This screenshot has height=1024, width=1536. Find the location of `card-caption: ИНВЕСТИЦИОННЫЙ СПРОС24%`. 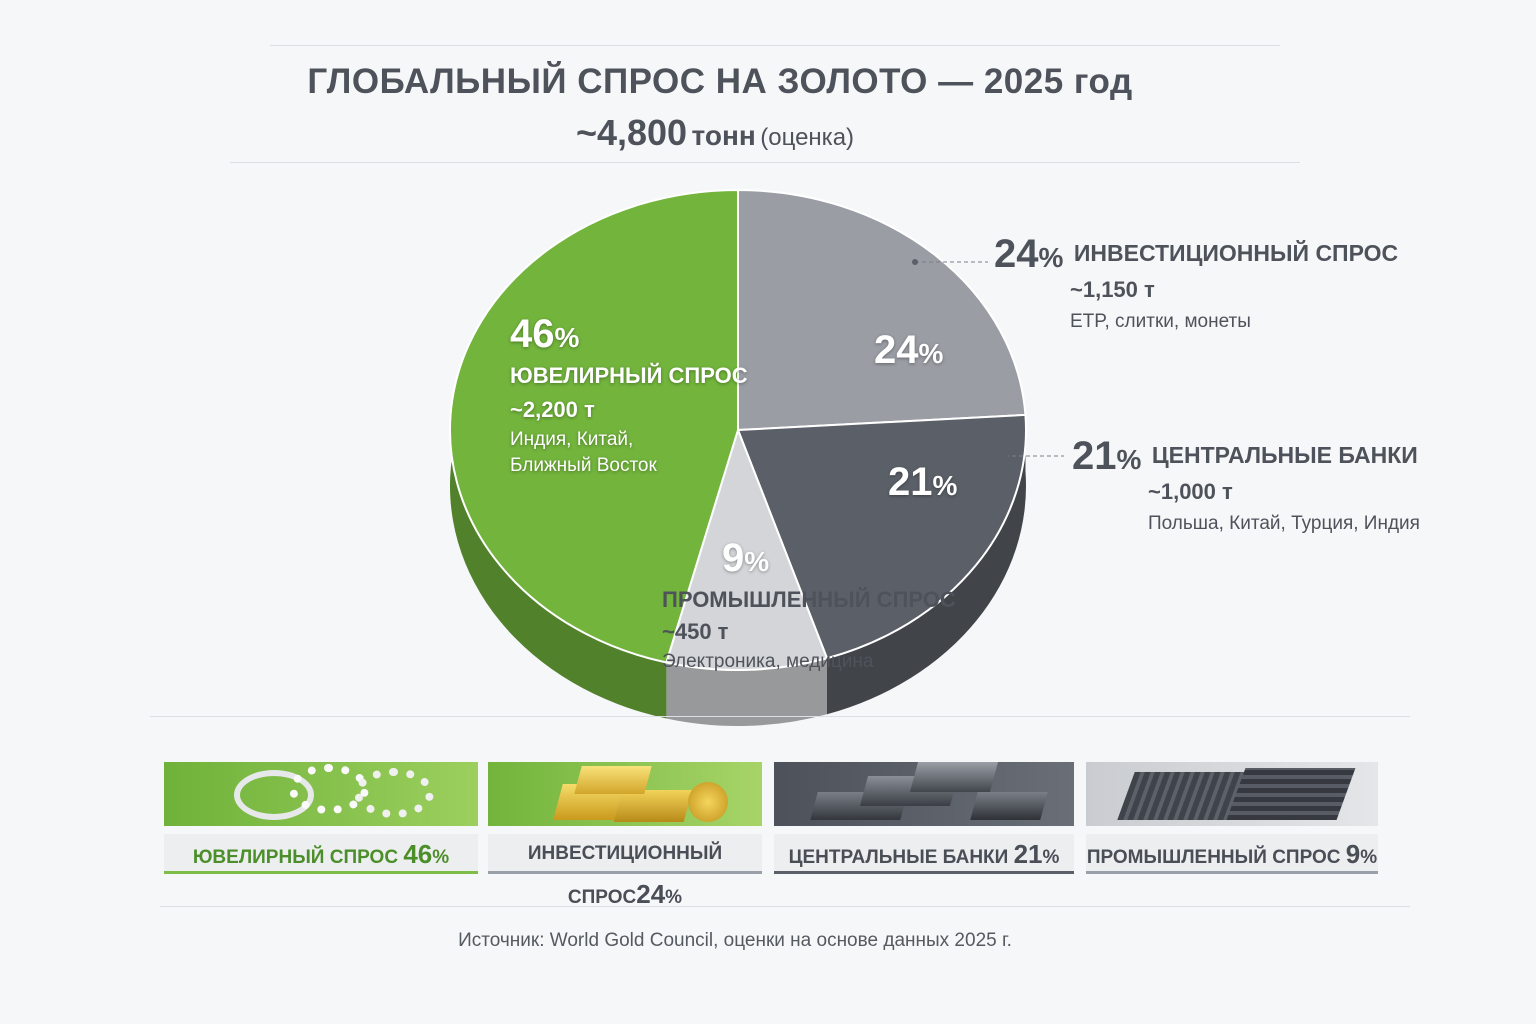

card-caption: ИНВЕСТИЦИОННЫЙ СПРОС24% is located at coordinates (625, 871).